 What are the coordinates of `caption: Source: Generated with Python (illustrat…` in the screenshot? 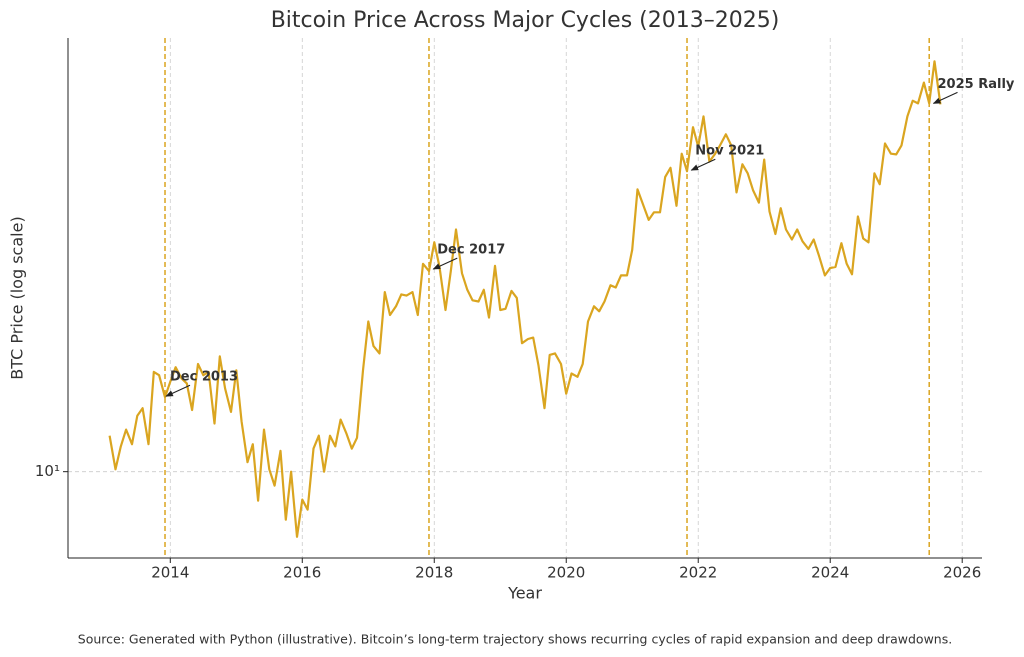 It's located at (515, 639).